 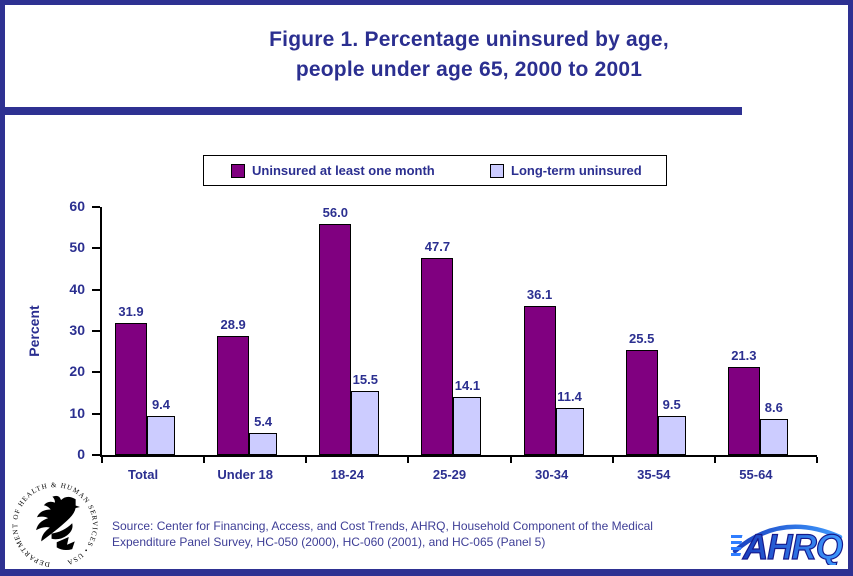 What do you see at coordinates (161, 435) in the screenshot?
I see `bar-long-term-total` at bounding box center [161, 435].